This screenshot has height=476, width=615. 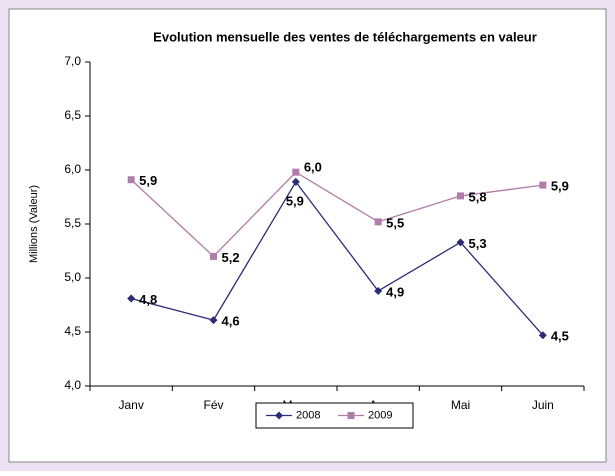 What do you see at coordinates (543, 405) in the screenshot?
I see `x-tick-label: Juin` at bounding box center [543, 405].